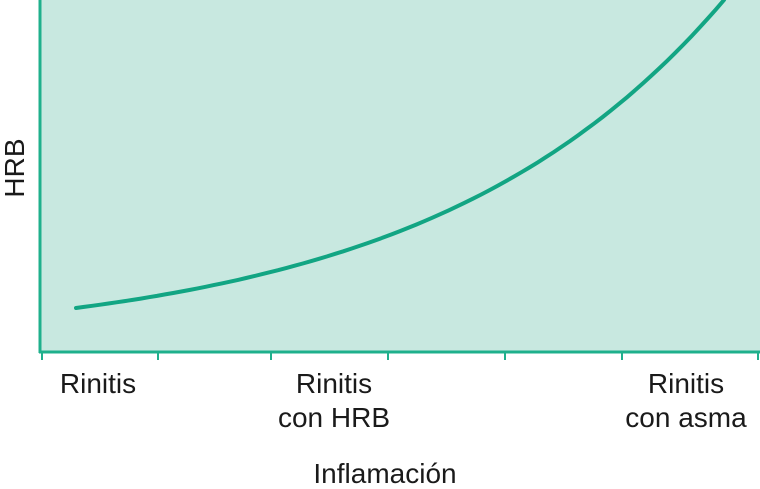 The image size is (760, 489). What do you see at coordinates (334, 400) in the screenshot?
I see `x-tick-label-rinitis-con-hrb: Rinitis con HRB` at bounding box center [334, 400].